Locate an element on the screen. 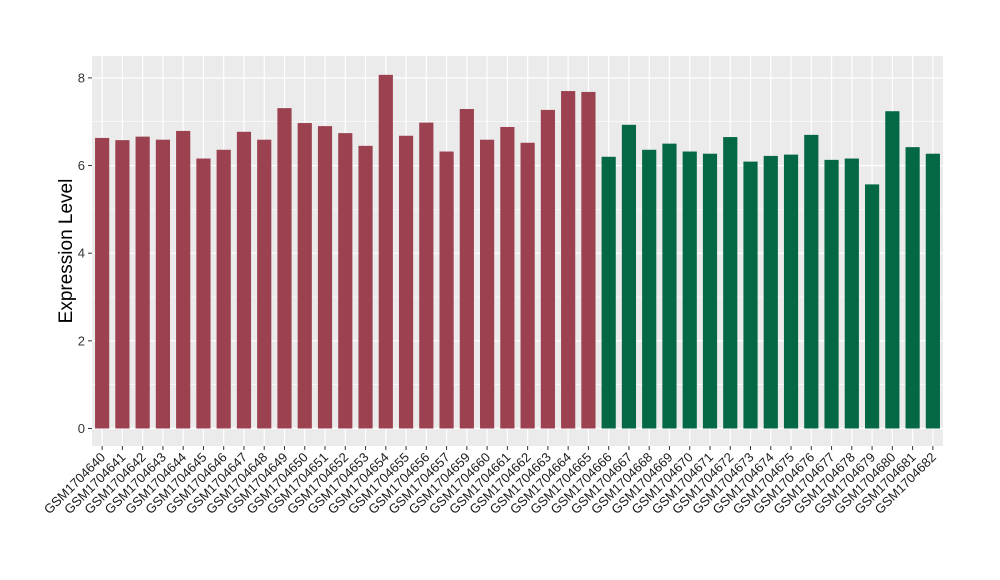  bar-GSM1704643 is located at coordinates (163, 284).